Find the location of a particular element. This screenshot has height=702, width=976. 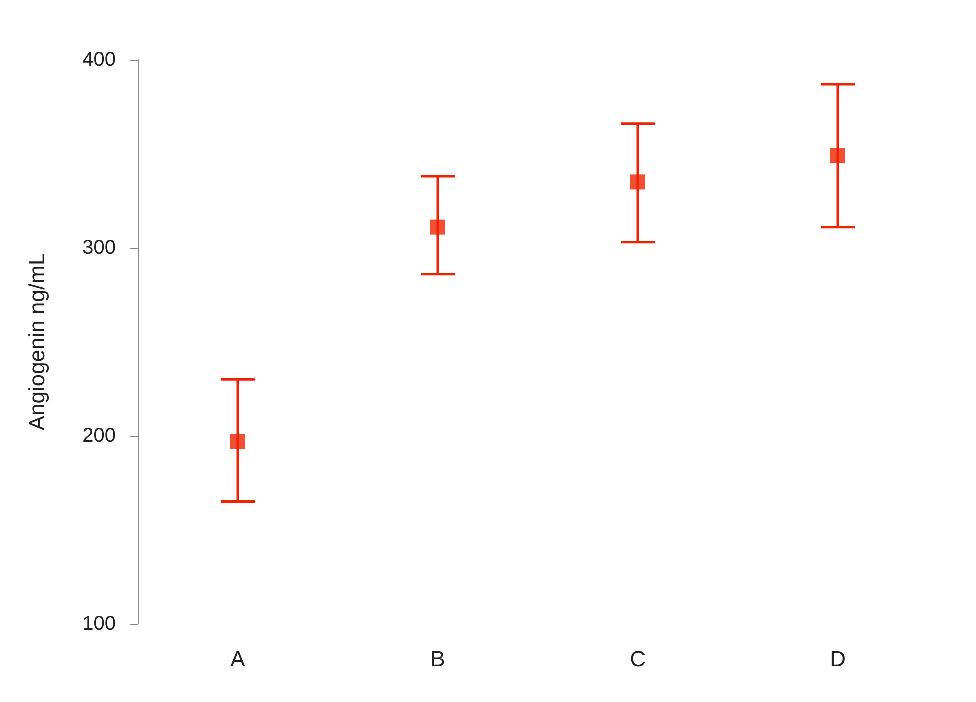

x-tick-label: A is located at coordinates (238, 659).